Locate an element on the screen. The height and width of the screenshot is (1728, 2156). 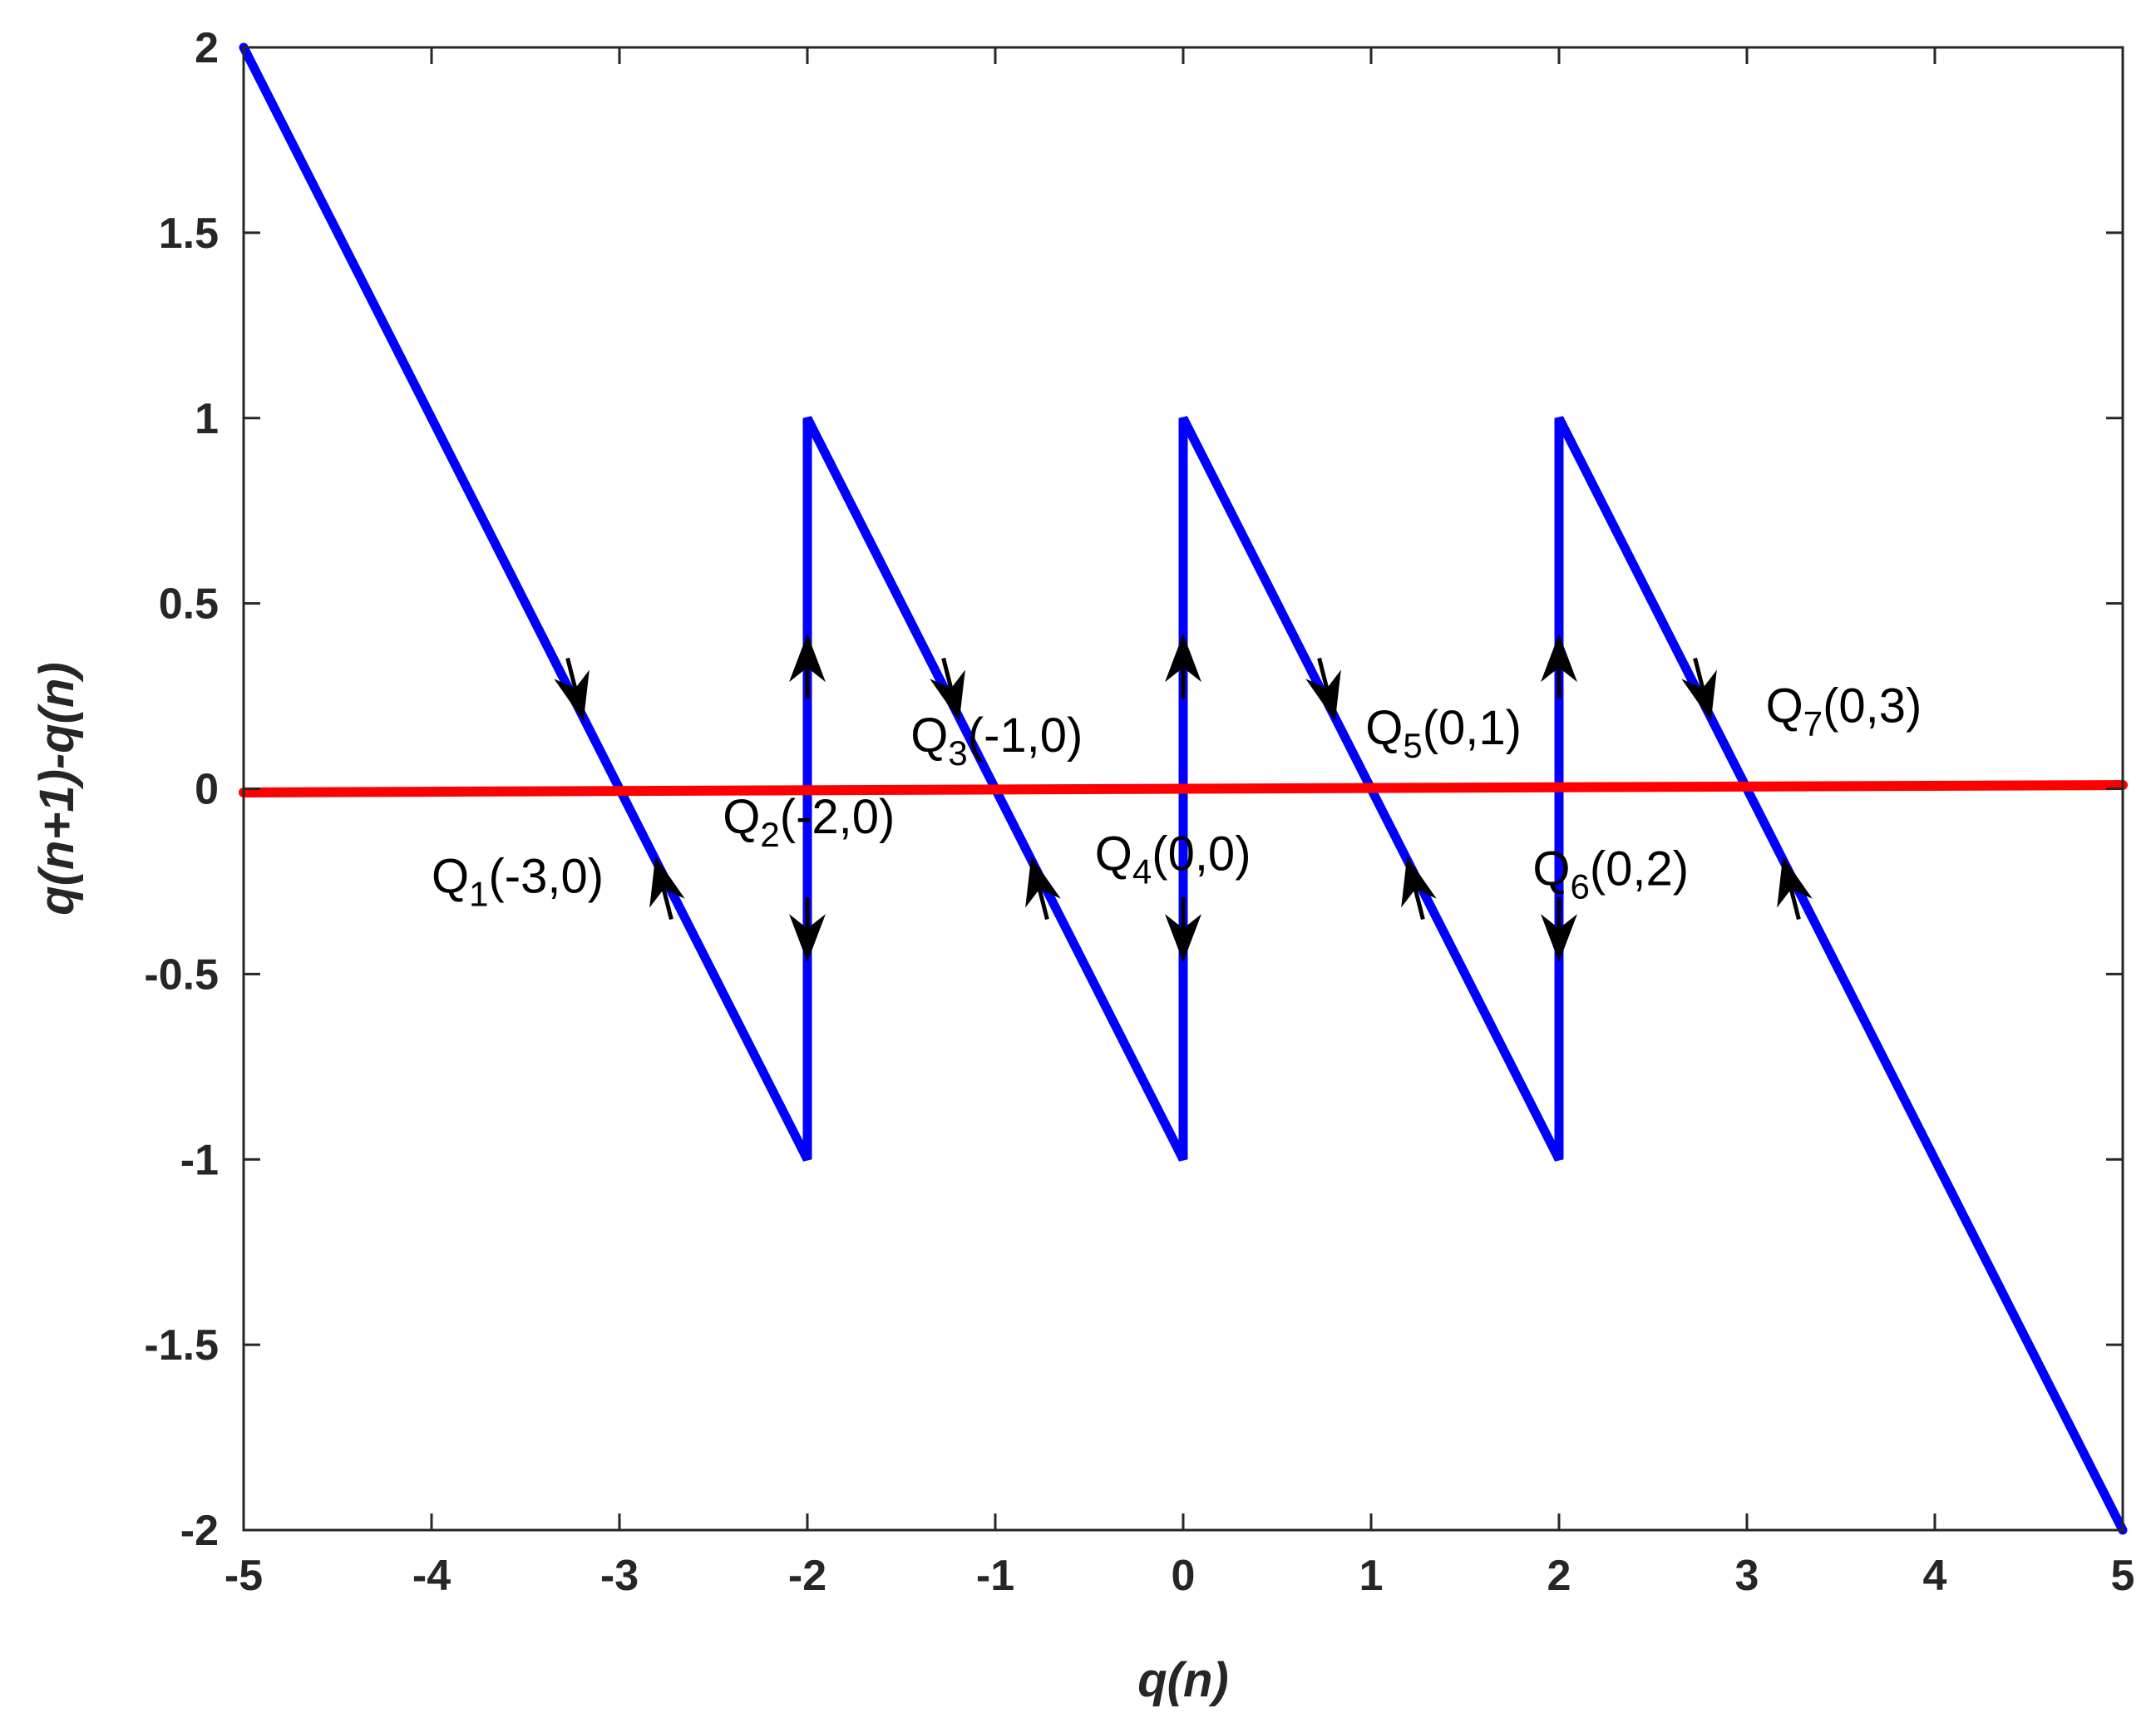
y-axis-title: q(n+1)-q(n) is located at coordinates (57, 788).